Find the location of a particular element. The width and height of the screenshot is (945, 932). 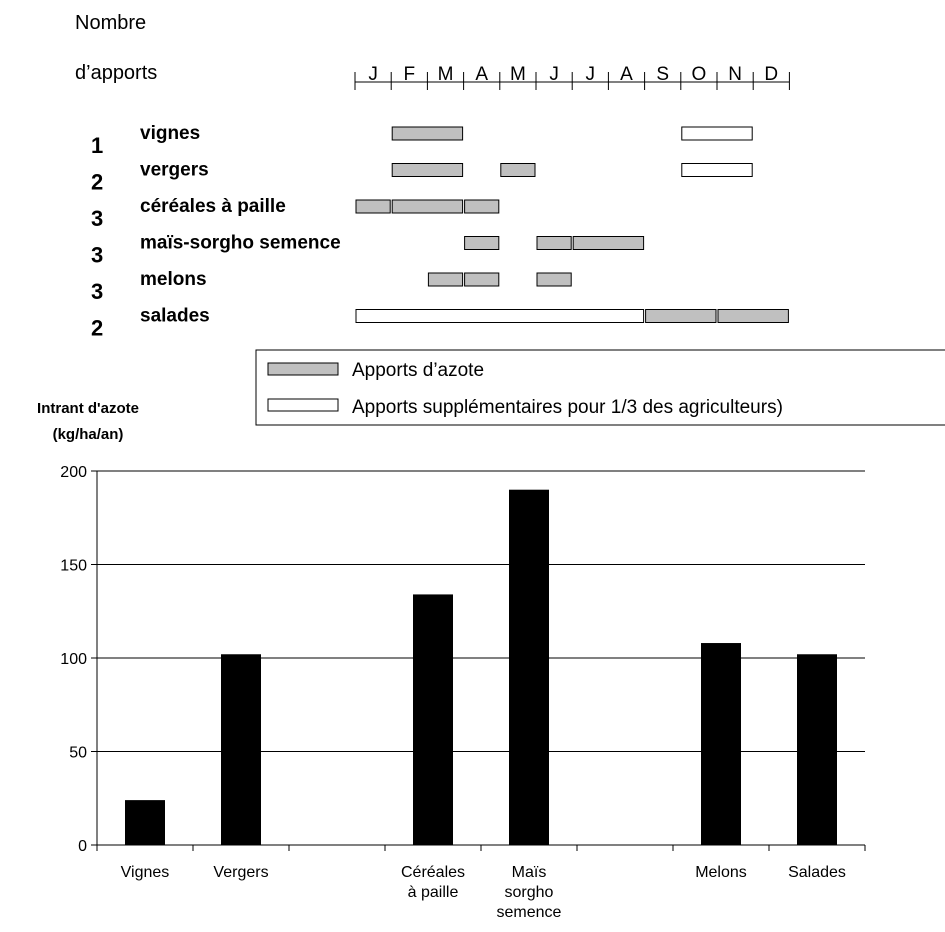

month-label: F is located at coordinates (409, 74).